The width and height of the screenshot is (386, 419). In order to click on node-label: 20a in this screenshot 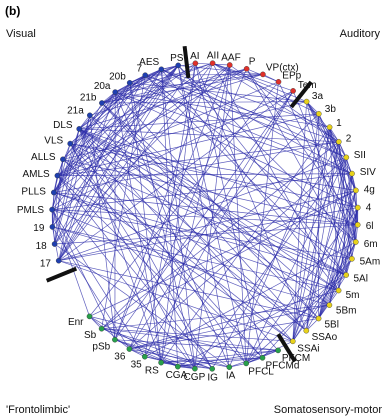, I will do `click(102, 86)`.